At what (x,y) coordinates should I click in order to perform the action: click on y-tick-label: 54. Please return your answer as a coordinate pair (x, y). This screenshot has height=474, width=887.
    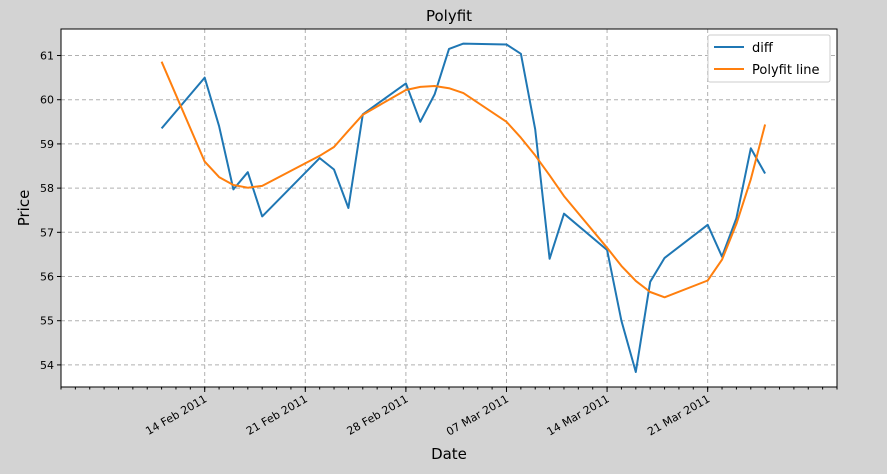
    Looking at the image, I should click on (47, 365).